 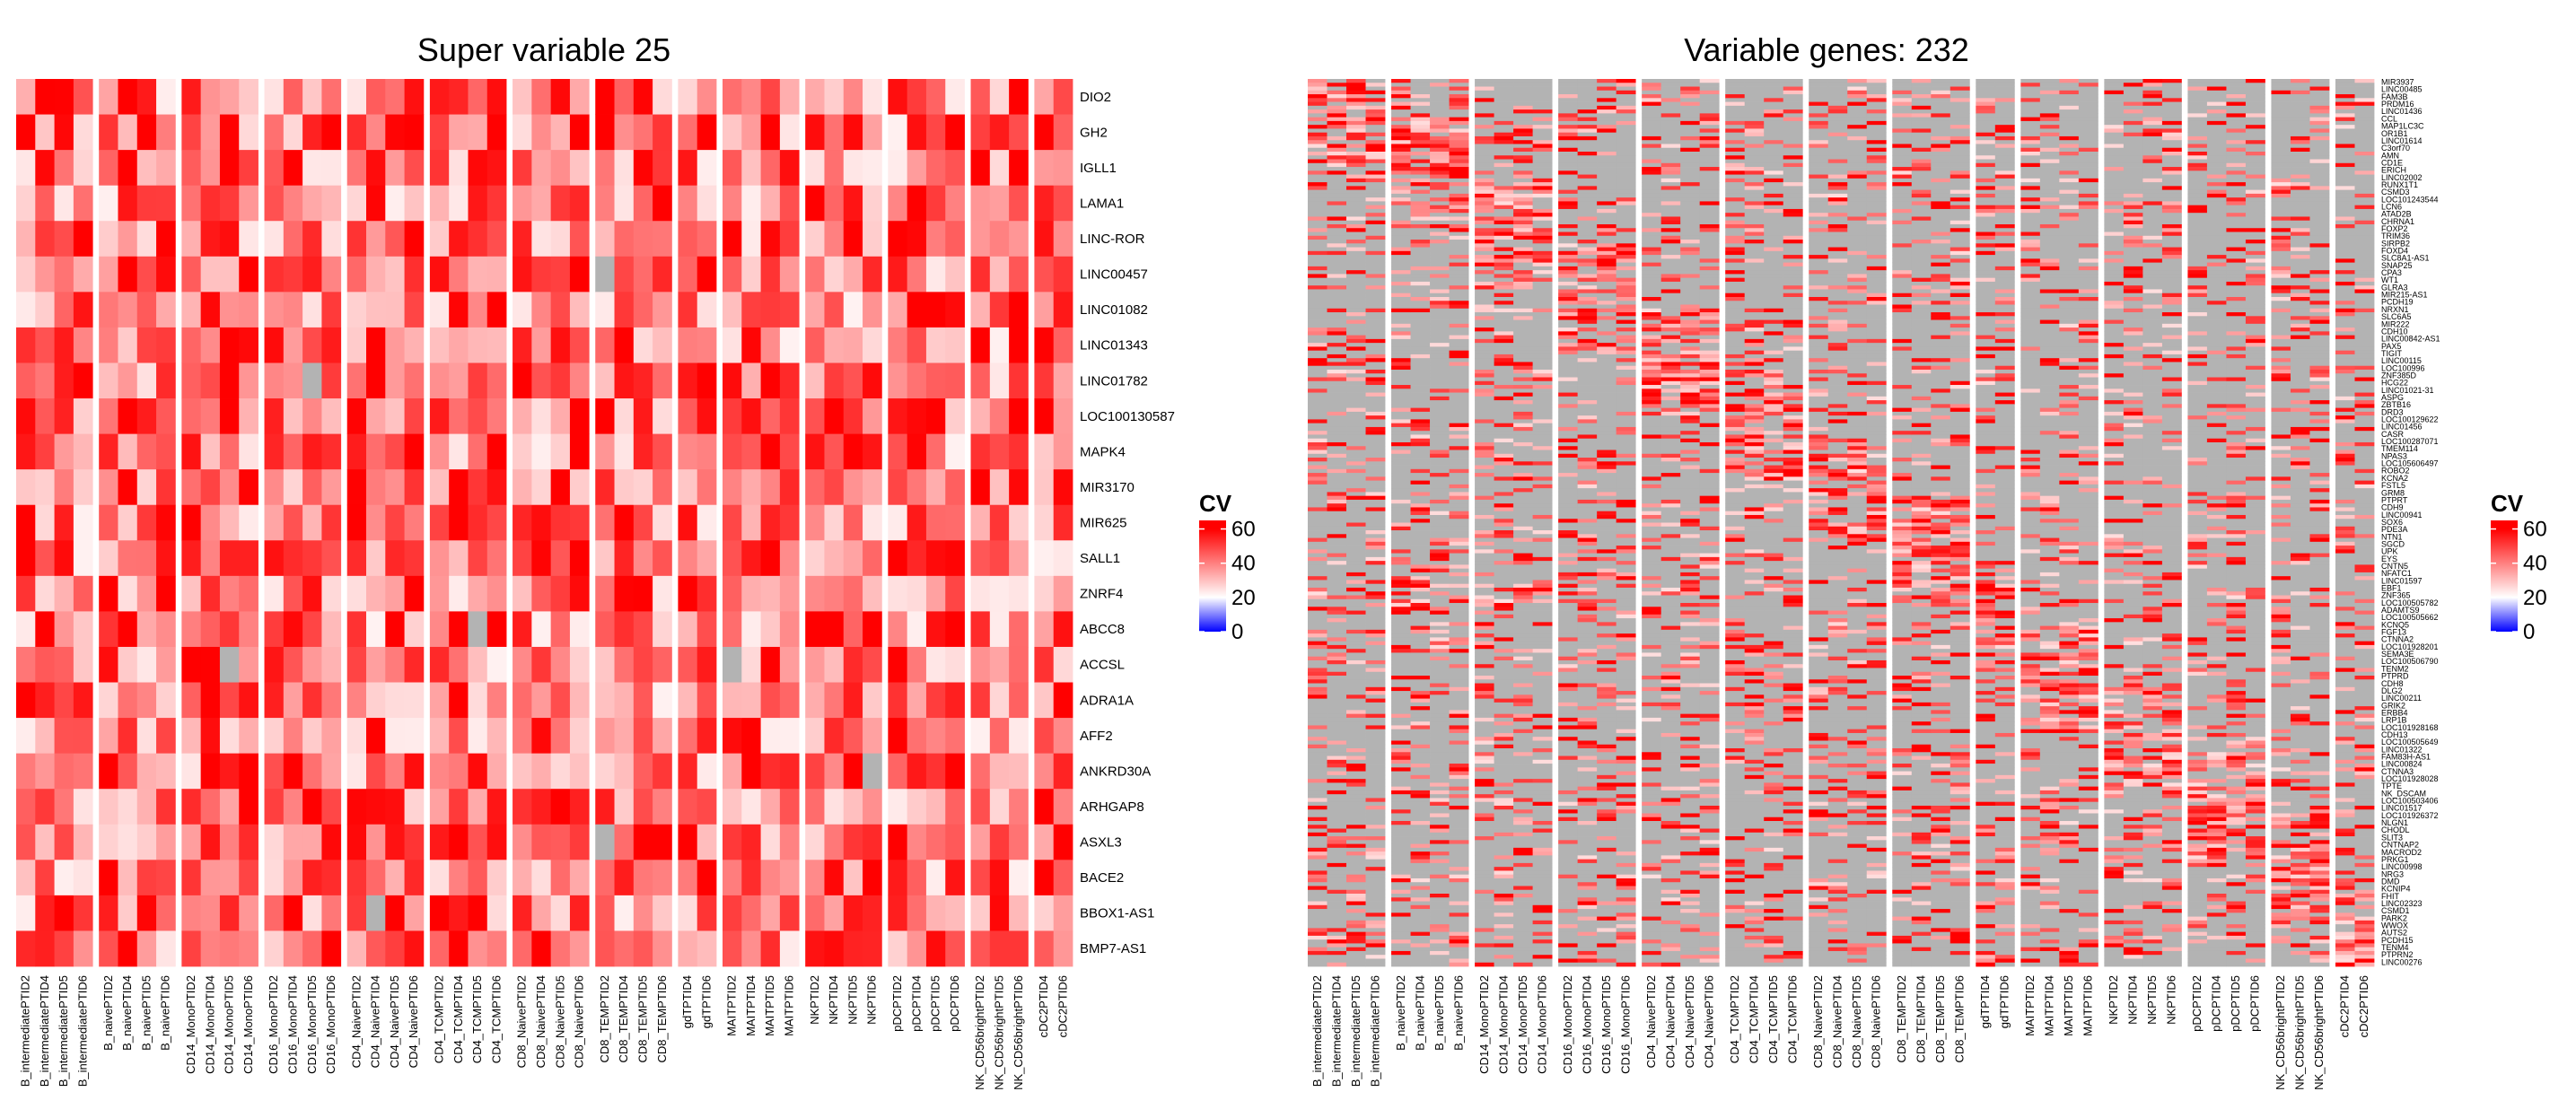 I want to click on row-label: ANKRD30A, so click(x=1115, y=771).